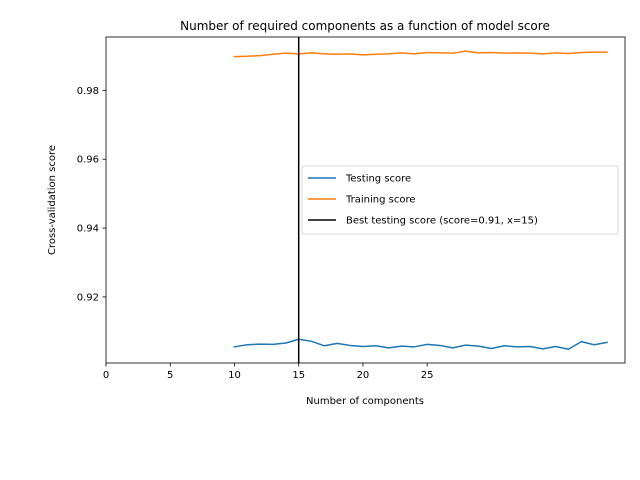 This screenshot has width=640, height=480. Describe the element at coordinates (420, 344) in the screenshot. I see `series-line-testing` at that location.